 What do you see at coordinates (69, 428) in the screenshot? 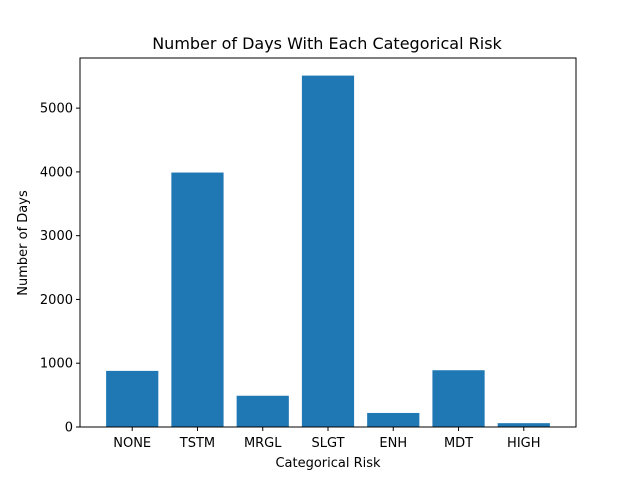
I see `y-tick-label: 0` at bounding box center [69, 428].